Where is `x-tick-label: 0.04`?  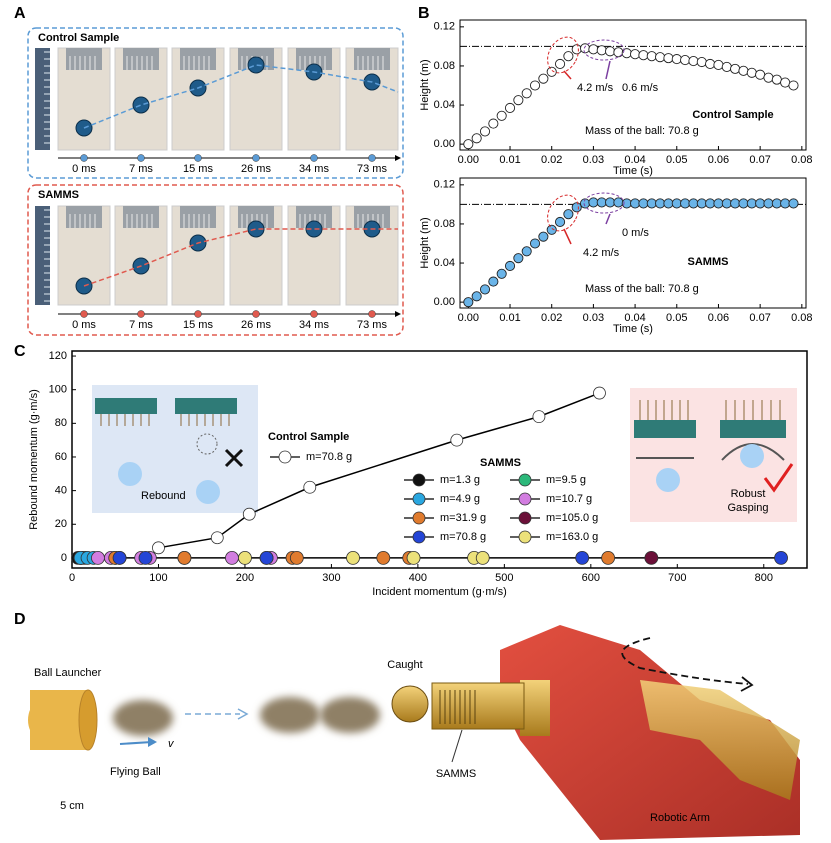
x-tick-label: 0.04 is located at coordinates (634, 160).